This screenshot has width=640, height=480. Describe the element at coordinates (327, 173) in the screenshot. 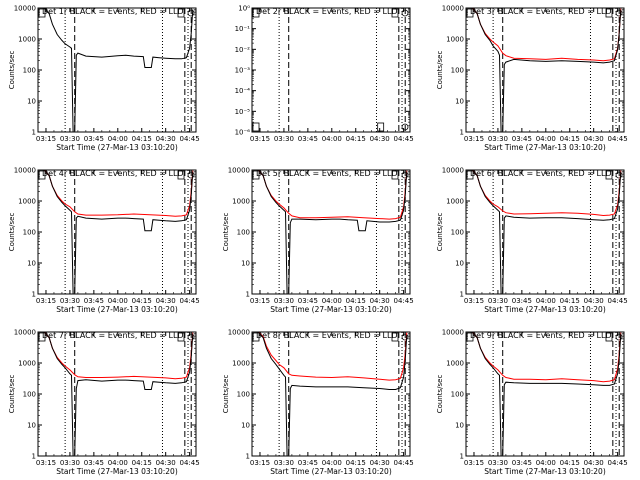

I see `chart-title: Det 5r BLACK = Events, RED = LLD` at that location.